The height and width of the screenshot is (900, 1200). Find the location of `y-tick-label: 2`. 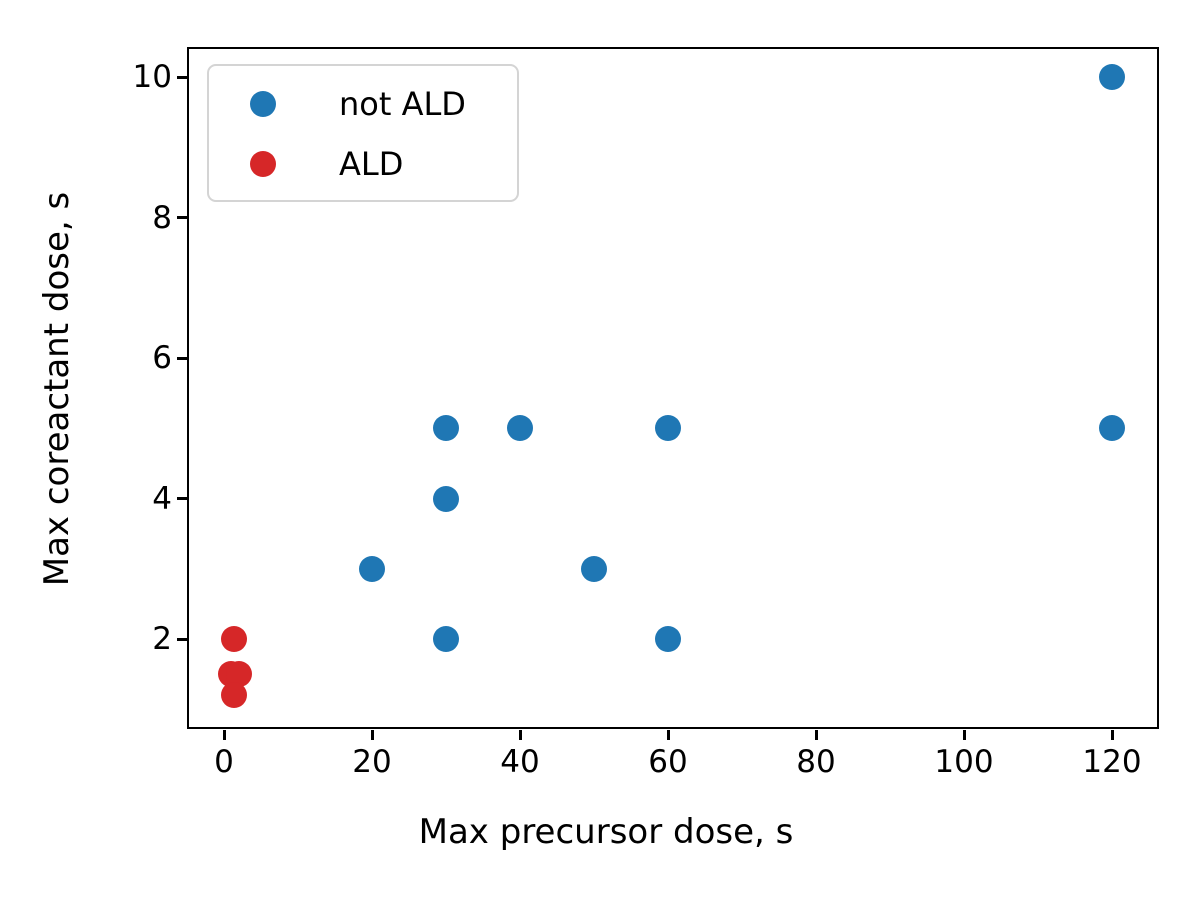

y-tick-label: 2 is located at coordinates (162, 639).